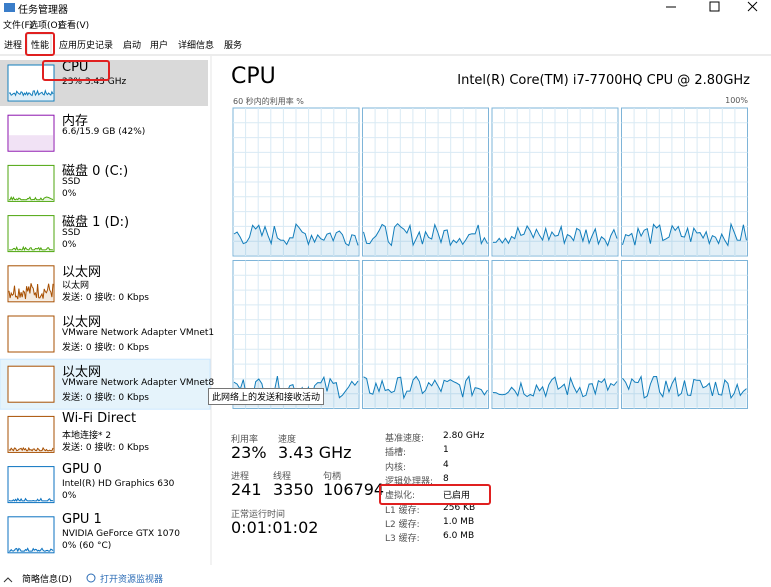 This screenshot has width=771, height=587. I want to click on menu-item: 文件(F), so click(18, 26).